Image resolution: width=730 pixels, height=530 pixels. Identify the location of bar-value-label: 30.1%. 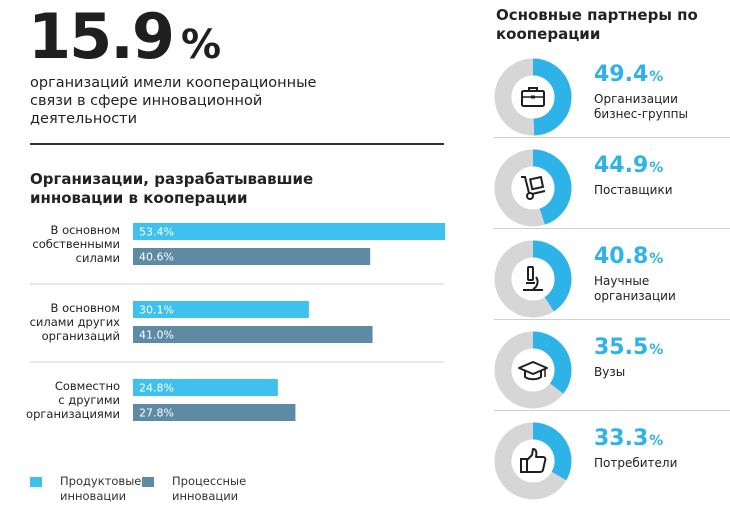
(156, 310).